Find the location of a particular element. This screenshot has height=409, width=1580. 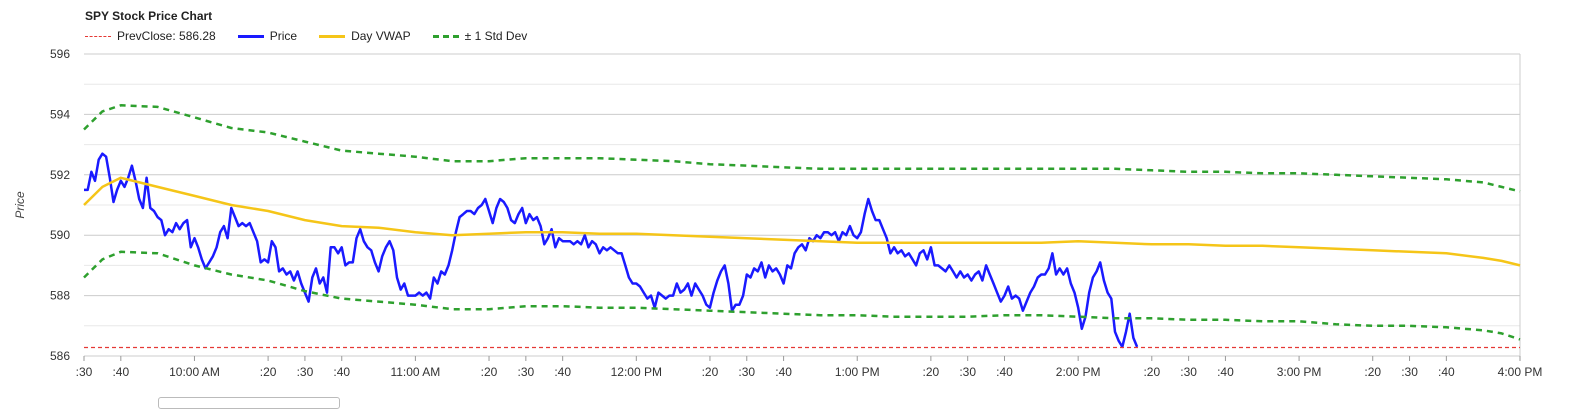

chart-title: SPY Stock Price Chart is located at coordinates (149, 16).